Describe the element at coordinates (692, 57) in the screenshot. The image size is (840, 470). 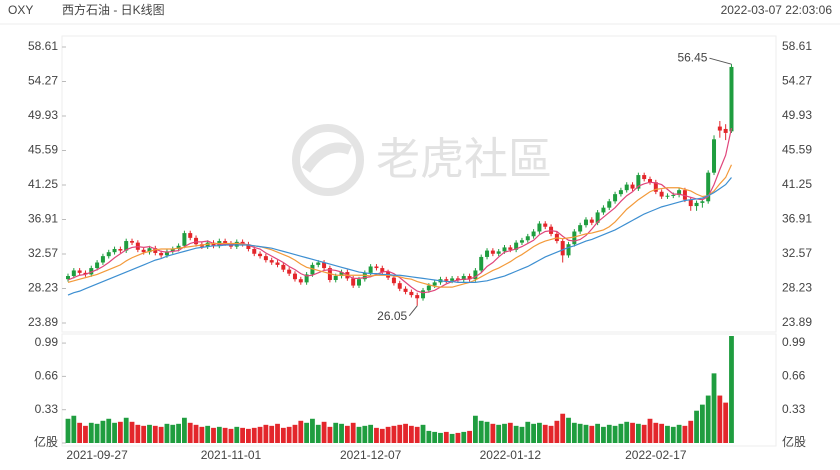
I see `high-label: 56.45` at that location.